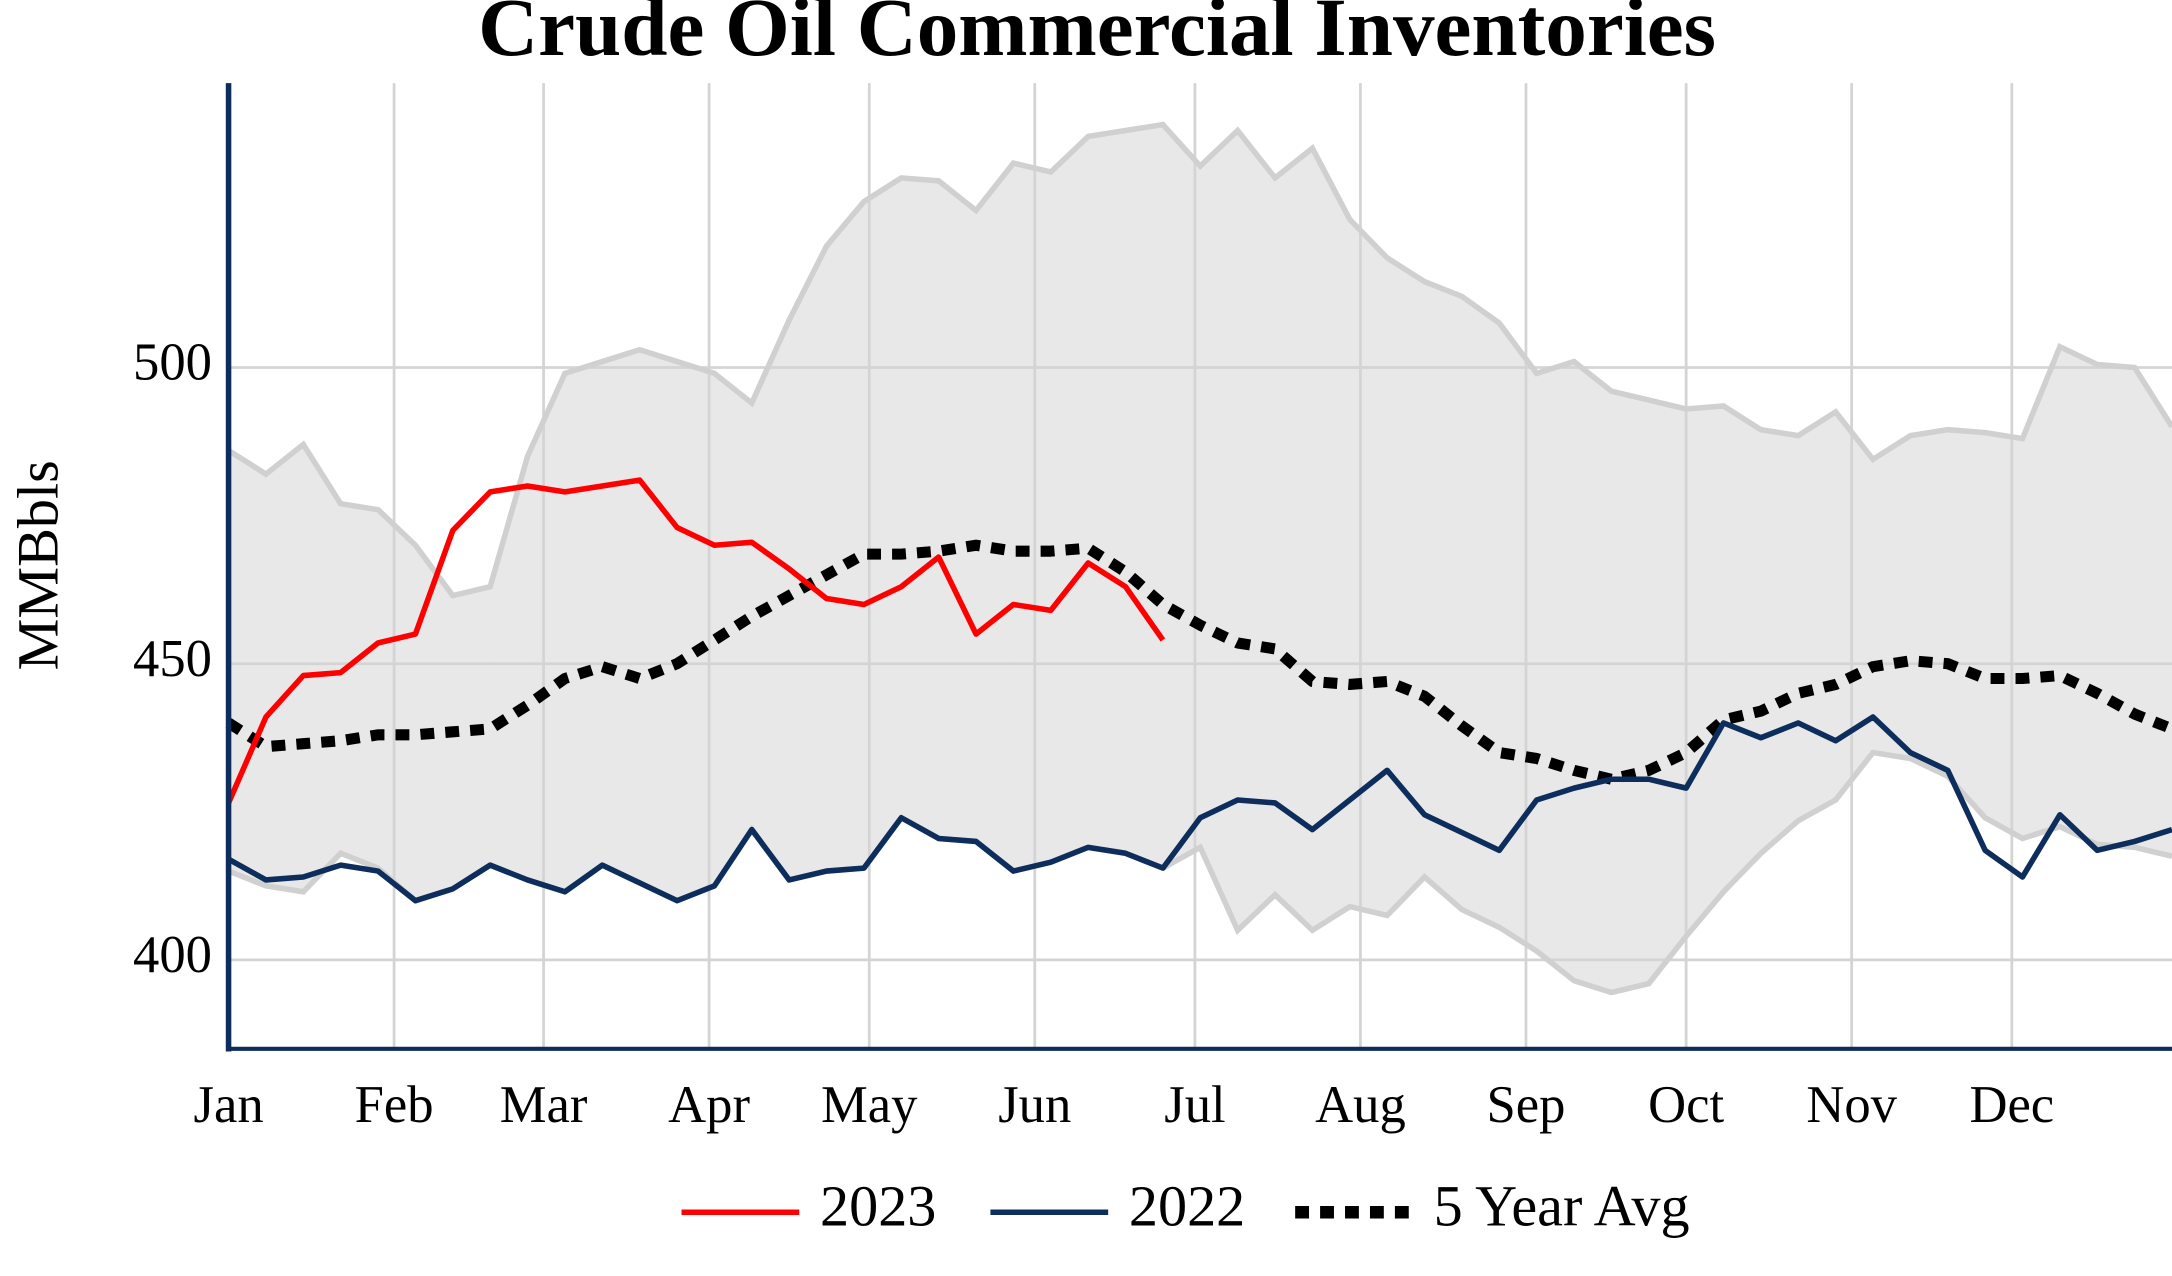 The height and width of the screenshot is (1276, 2172). What do you see at coordinates (38, 565) in the screenshot?
I see `y-axis-label: MMBbls` at bounding box center [38, 565].